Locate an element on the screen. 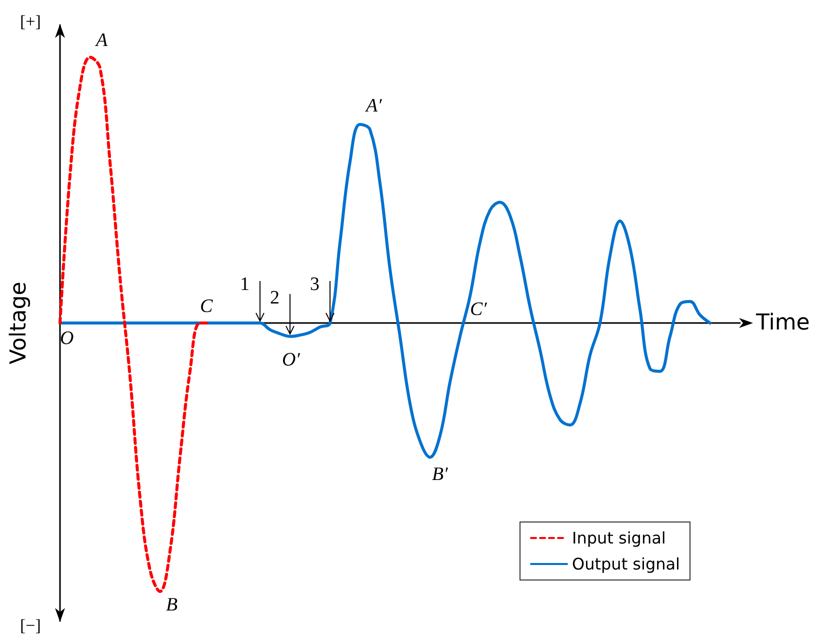 This screenshot has width=813, height=643. annotation: 2 is located at coordinates (275, 297).